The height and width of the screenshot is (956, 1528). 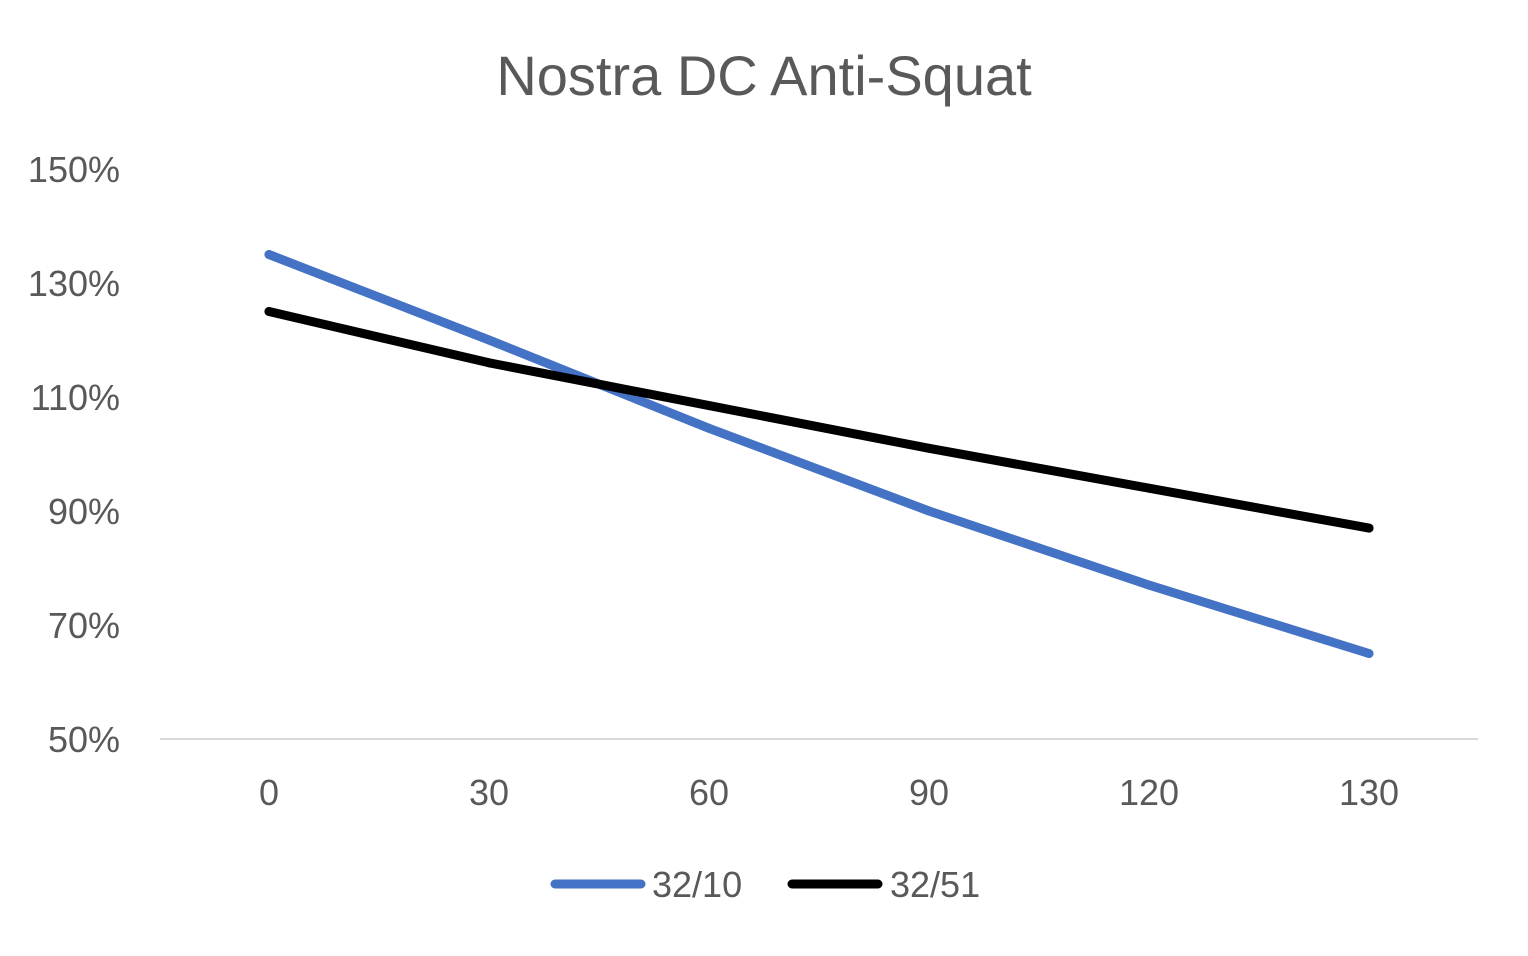 What do you see at coordinates (829, 792) in the screenshot?
I see `x-axis-tick-labels: 0 30 60 90 120 130` at bounding box center [829, 792].